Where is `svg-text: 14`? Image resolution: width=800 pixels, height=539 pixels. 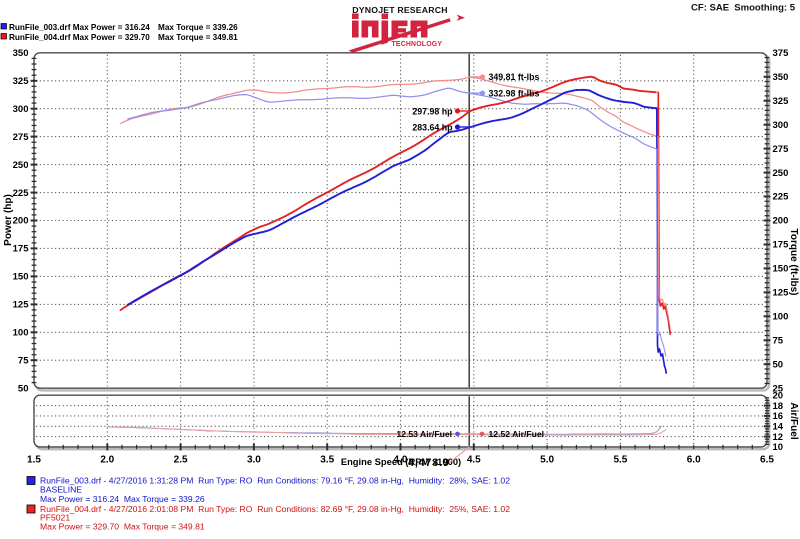
svg-text: 14 is located at coordinates (778, 427).